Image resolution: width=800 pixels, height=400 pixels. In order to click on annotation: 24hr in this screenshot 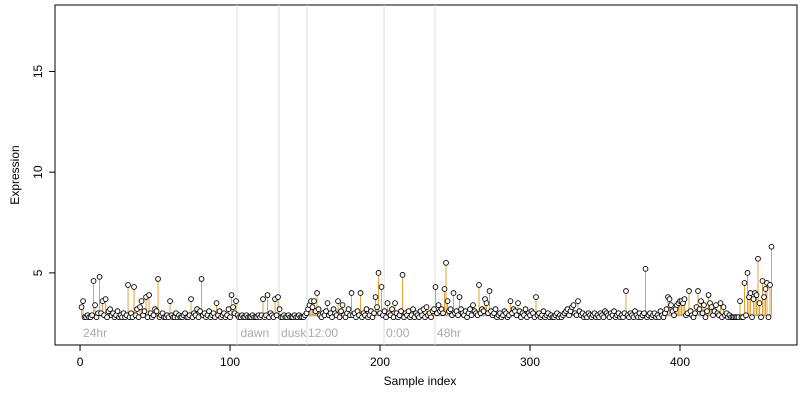, I will do `click(95, 333)`.